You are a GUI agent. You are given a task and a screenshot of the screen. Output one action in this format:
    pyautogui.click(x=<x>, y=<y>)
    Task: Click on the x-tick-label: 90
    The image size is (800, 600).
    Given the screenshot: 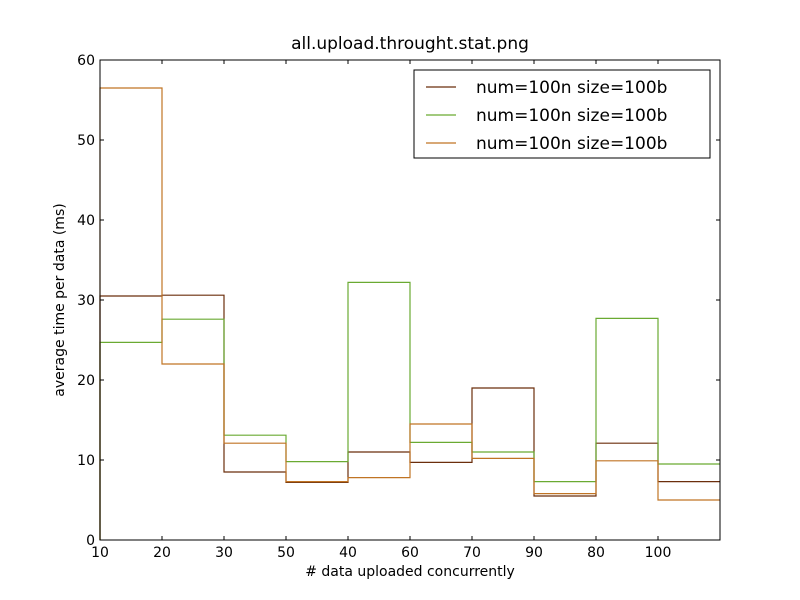 What is the action you would take?
    pyautogui.click(x=534, y=553)
    